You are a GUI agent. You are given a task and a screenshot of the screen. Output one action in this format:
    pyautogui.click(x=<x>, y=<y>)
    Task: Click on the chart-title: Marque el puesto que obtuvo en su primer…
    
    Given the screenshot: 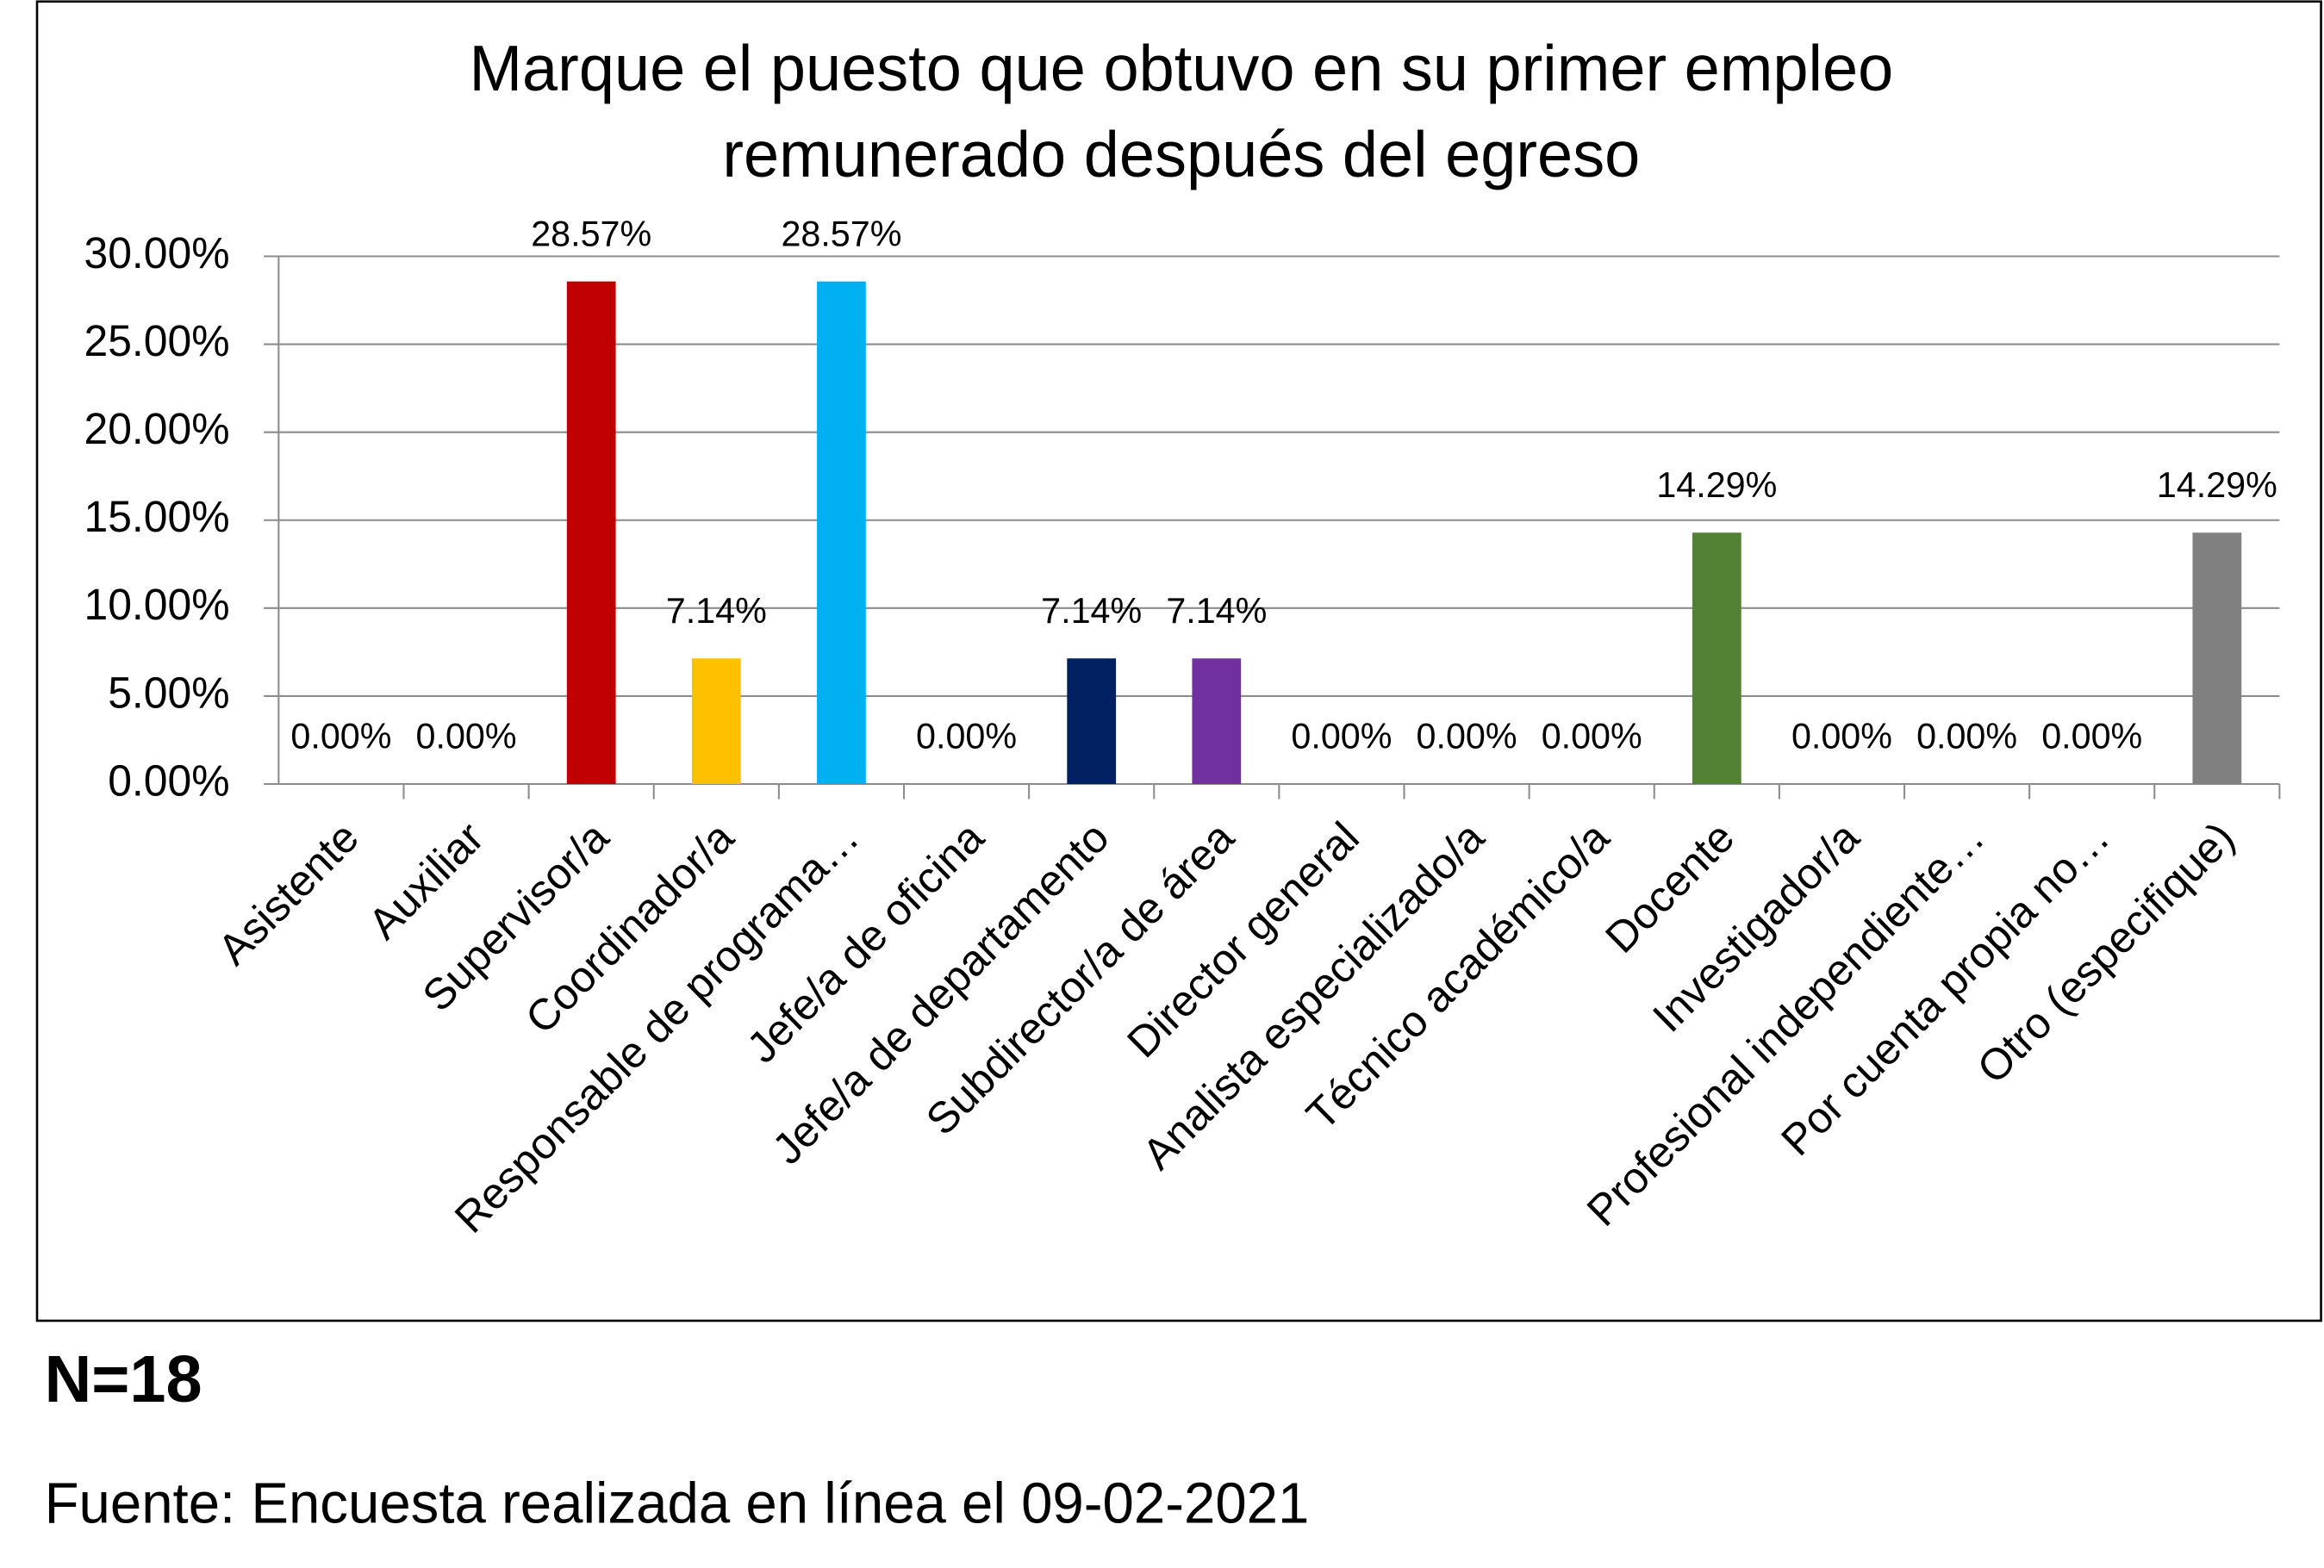 What is the action you would take?
    pyautogui.click(x=1181, y=113)
    